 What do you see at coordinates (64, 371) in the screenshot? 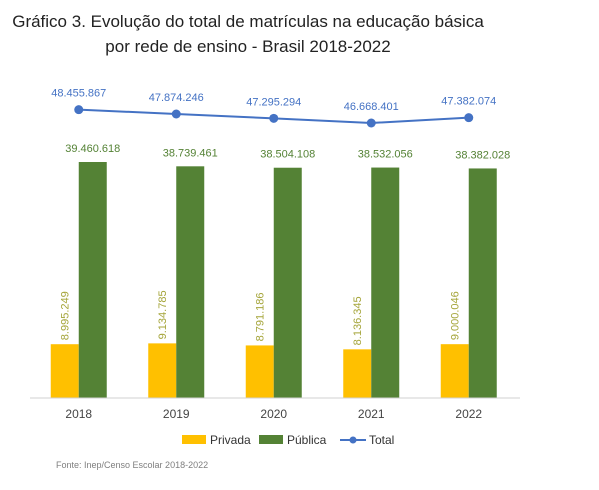
I see `bar-privada-2018` at bounding box center [64, 371].